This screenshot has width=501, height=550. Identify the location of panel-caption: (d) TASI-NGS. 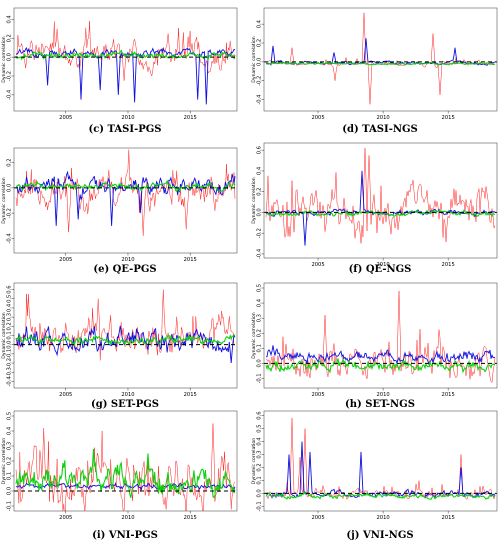
(380, 129).